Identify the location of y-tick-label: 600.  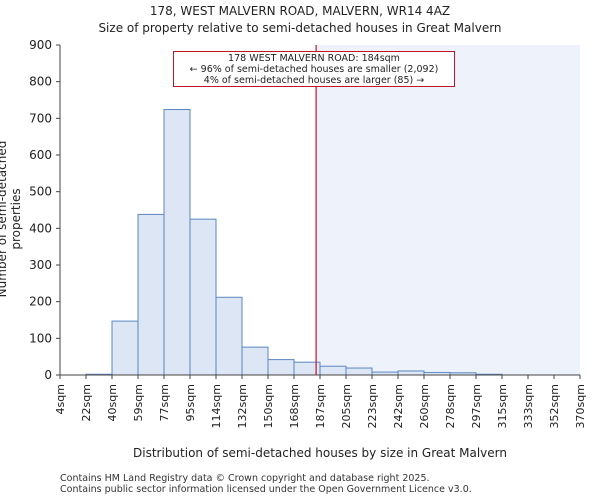
(40, 155).